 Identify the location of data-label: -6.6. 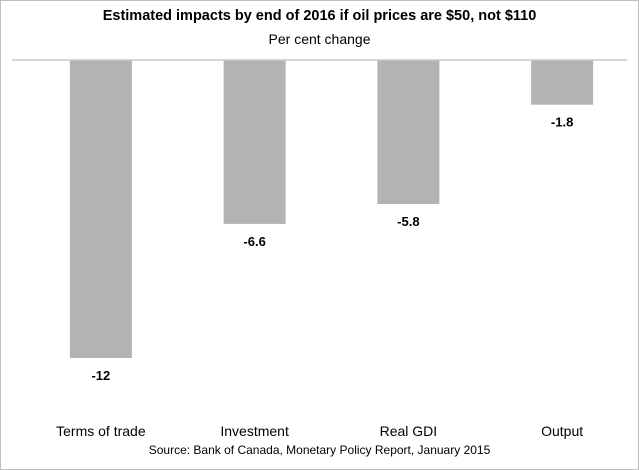
(254, 241).